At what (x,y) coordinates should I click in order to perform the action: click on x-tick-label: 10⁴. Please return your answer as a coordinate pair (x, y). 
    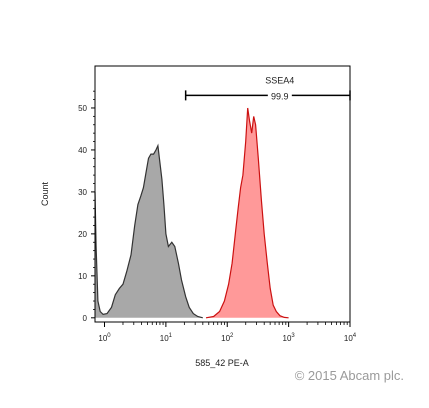
    Looking at the image, I should click on (350, 338).